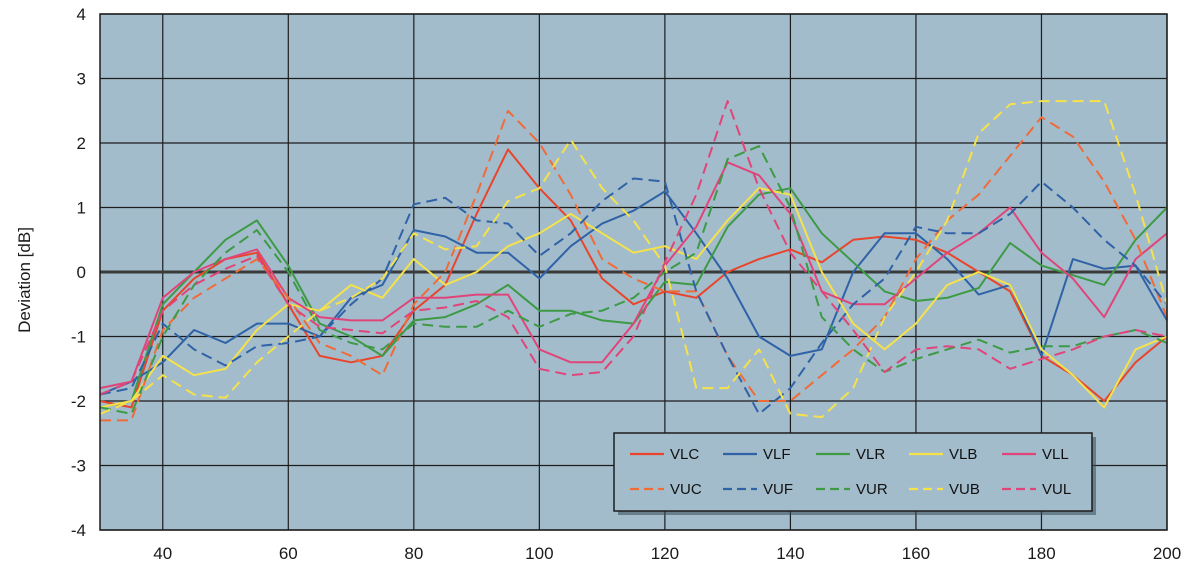 The width and height of the screenshot is (1189, 576). What do you see at coordinates (78, 337) in the screenshot?
I see `y-tick-label: -1` at bounding box center [78, 337].